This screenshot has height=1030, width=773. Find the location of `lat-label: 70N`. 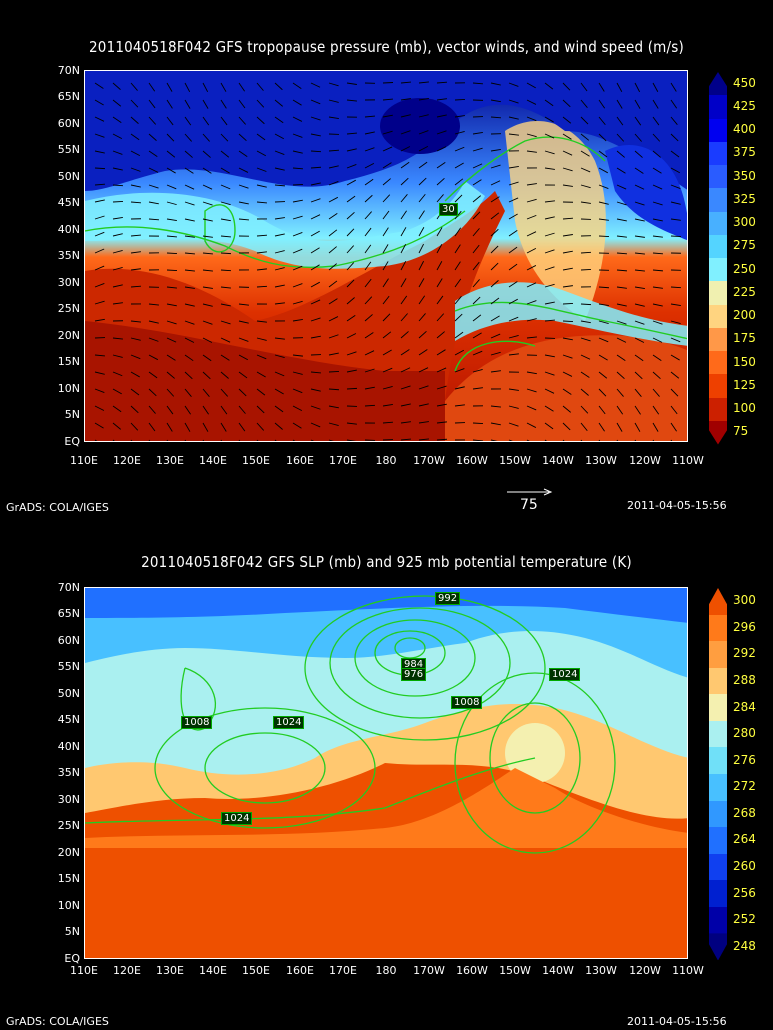

lat-label: 70N is located at coordinates (68, 587).